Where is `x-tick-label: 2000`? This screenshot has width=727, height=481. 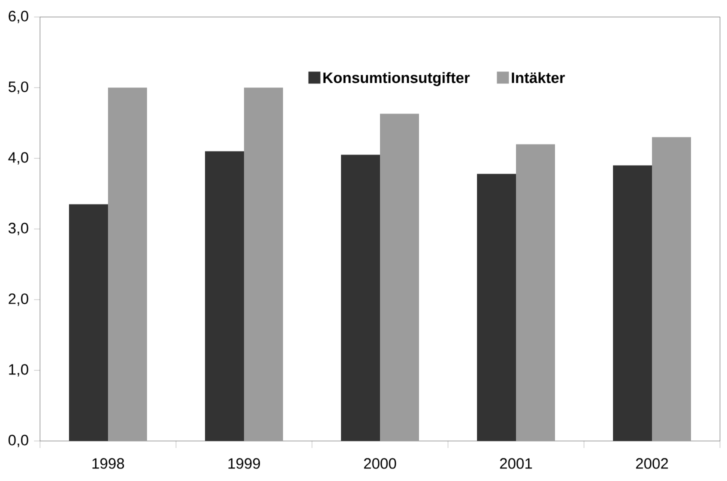 x-tick-label: 2000 is located at coordinates (380, 463).